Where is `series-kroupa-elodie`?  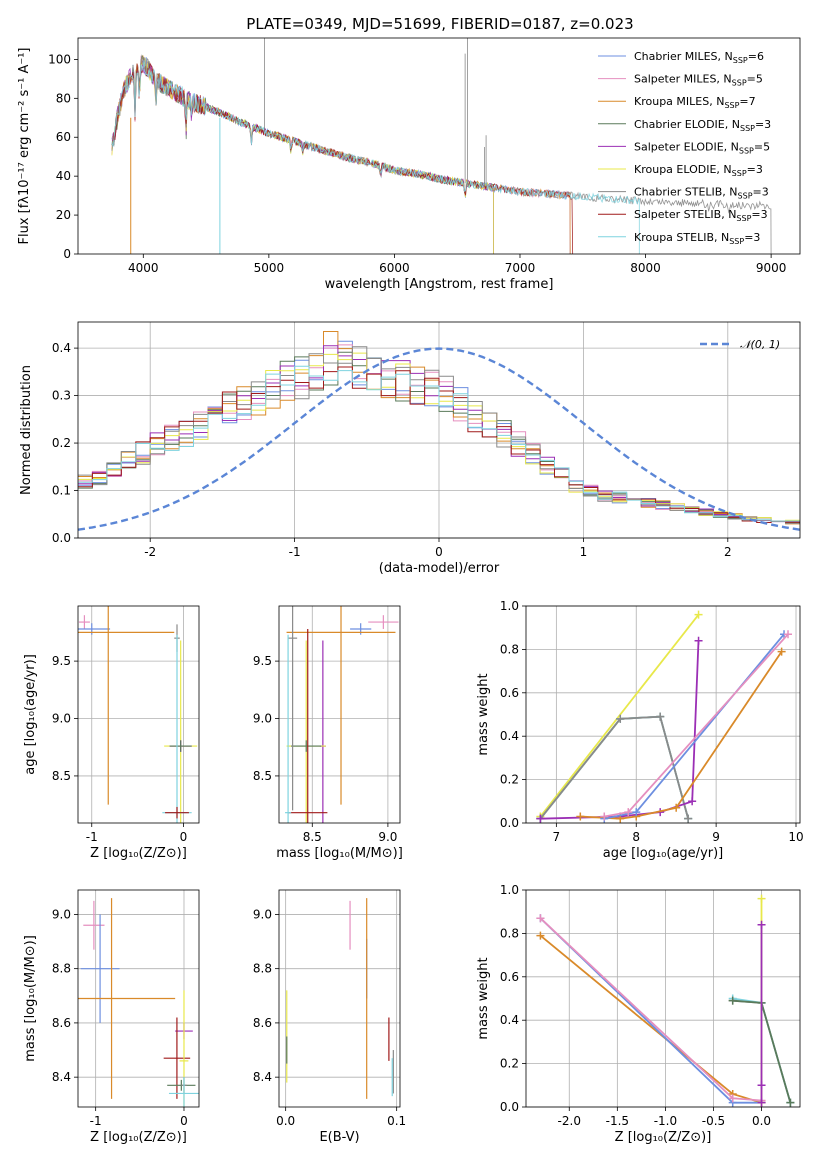
series-kroupa-elodie is located at coordinates (619, 715).